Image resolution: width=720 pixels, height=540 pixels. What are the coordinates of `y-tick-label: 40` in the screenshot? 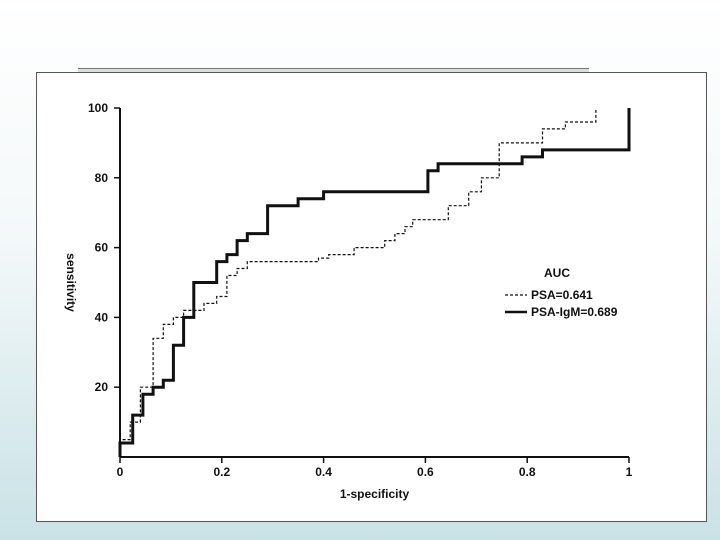 It's located at (102, 317).